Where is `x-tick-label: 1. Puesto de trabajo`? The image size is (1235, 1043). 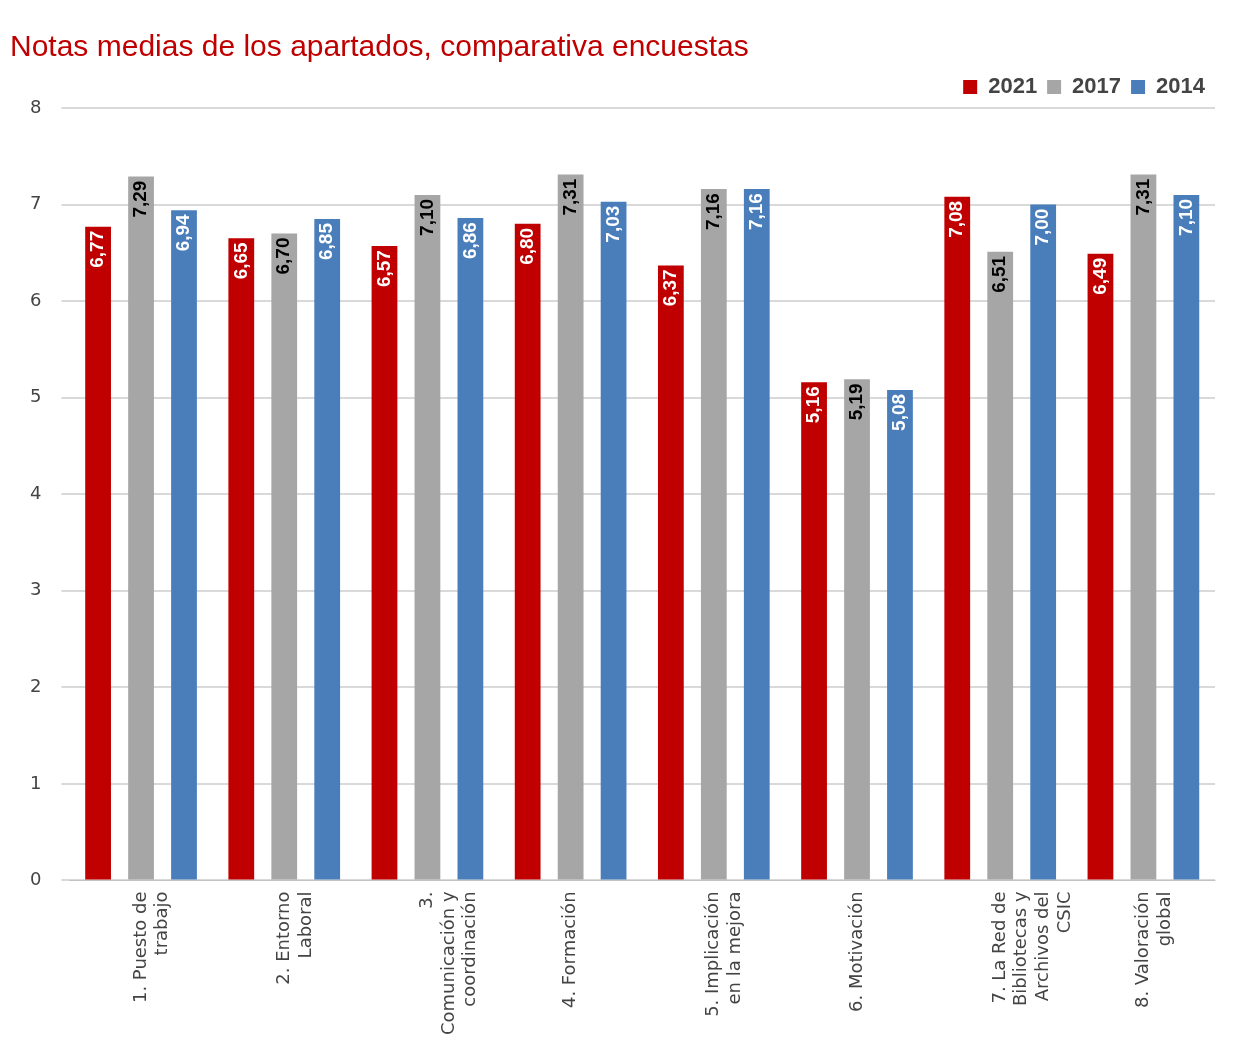
x-tick-label: 1. Puesto de trabajo is located at coordinates (150, 947).